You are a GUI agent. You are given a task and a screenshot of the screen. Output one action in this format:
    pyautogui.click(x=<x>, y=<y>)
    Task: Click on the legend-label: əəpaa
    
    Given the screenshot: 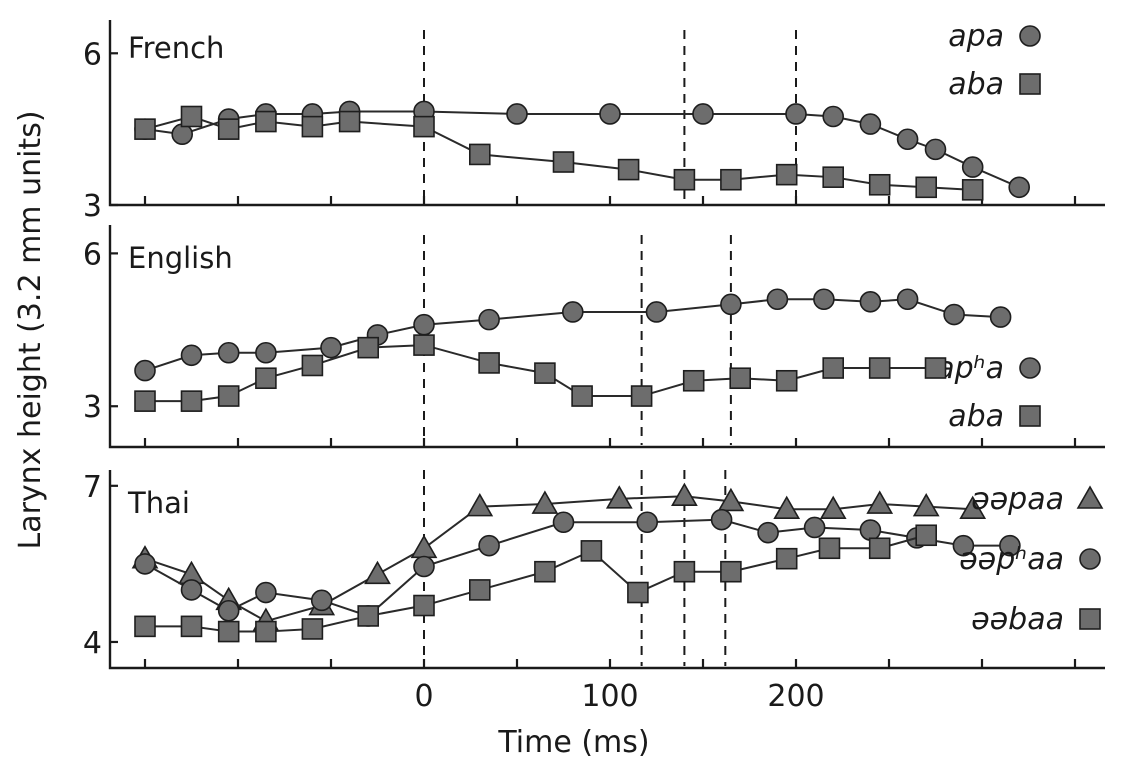 What is the action you would take?
    pyautogui.click(x=1017, y=499)
    